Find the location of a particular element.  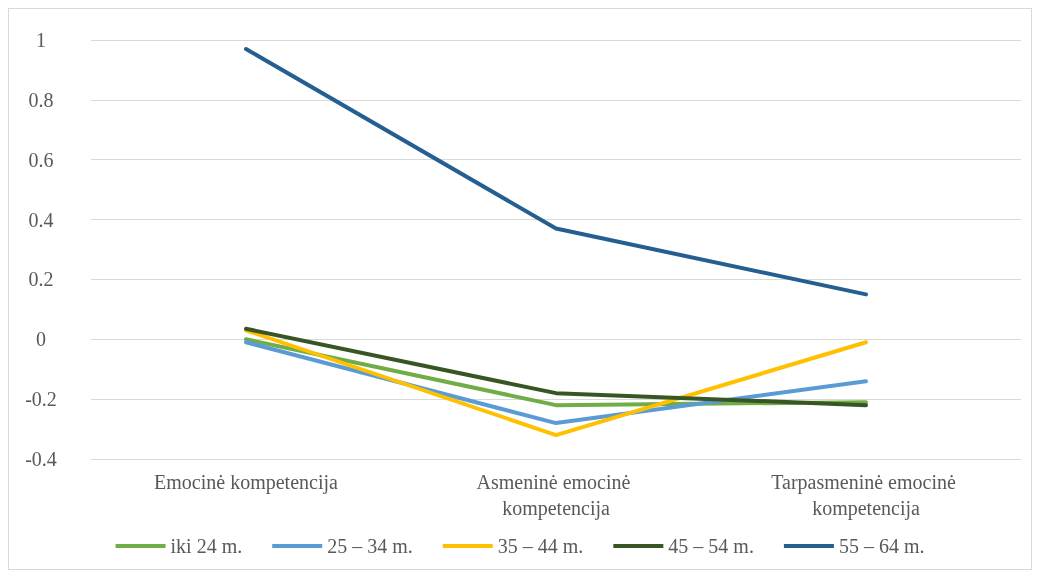

x-tick-label: Tarpasmeninė emocinė kompetencija is located at coordinates (866, 495).